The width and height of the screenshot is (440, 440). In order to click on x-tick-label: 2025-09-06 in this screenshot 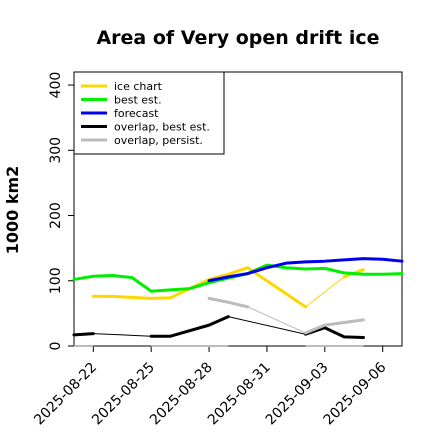, I will do `click(355, 393)`.